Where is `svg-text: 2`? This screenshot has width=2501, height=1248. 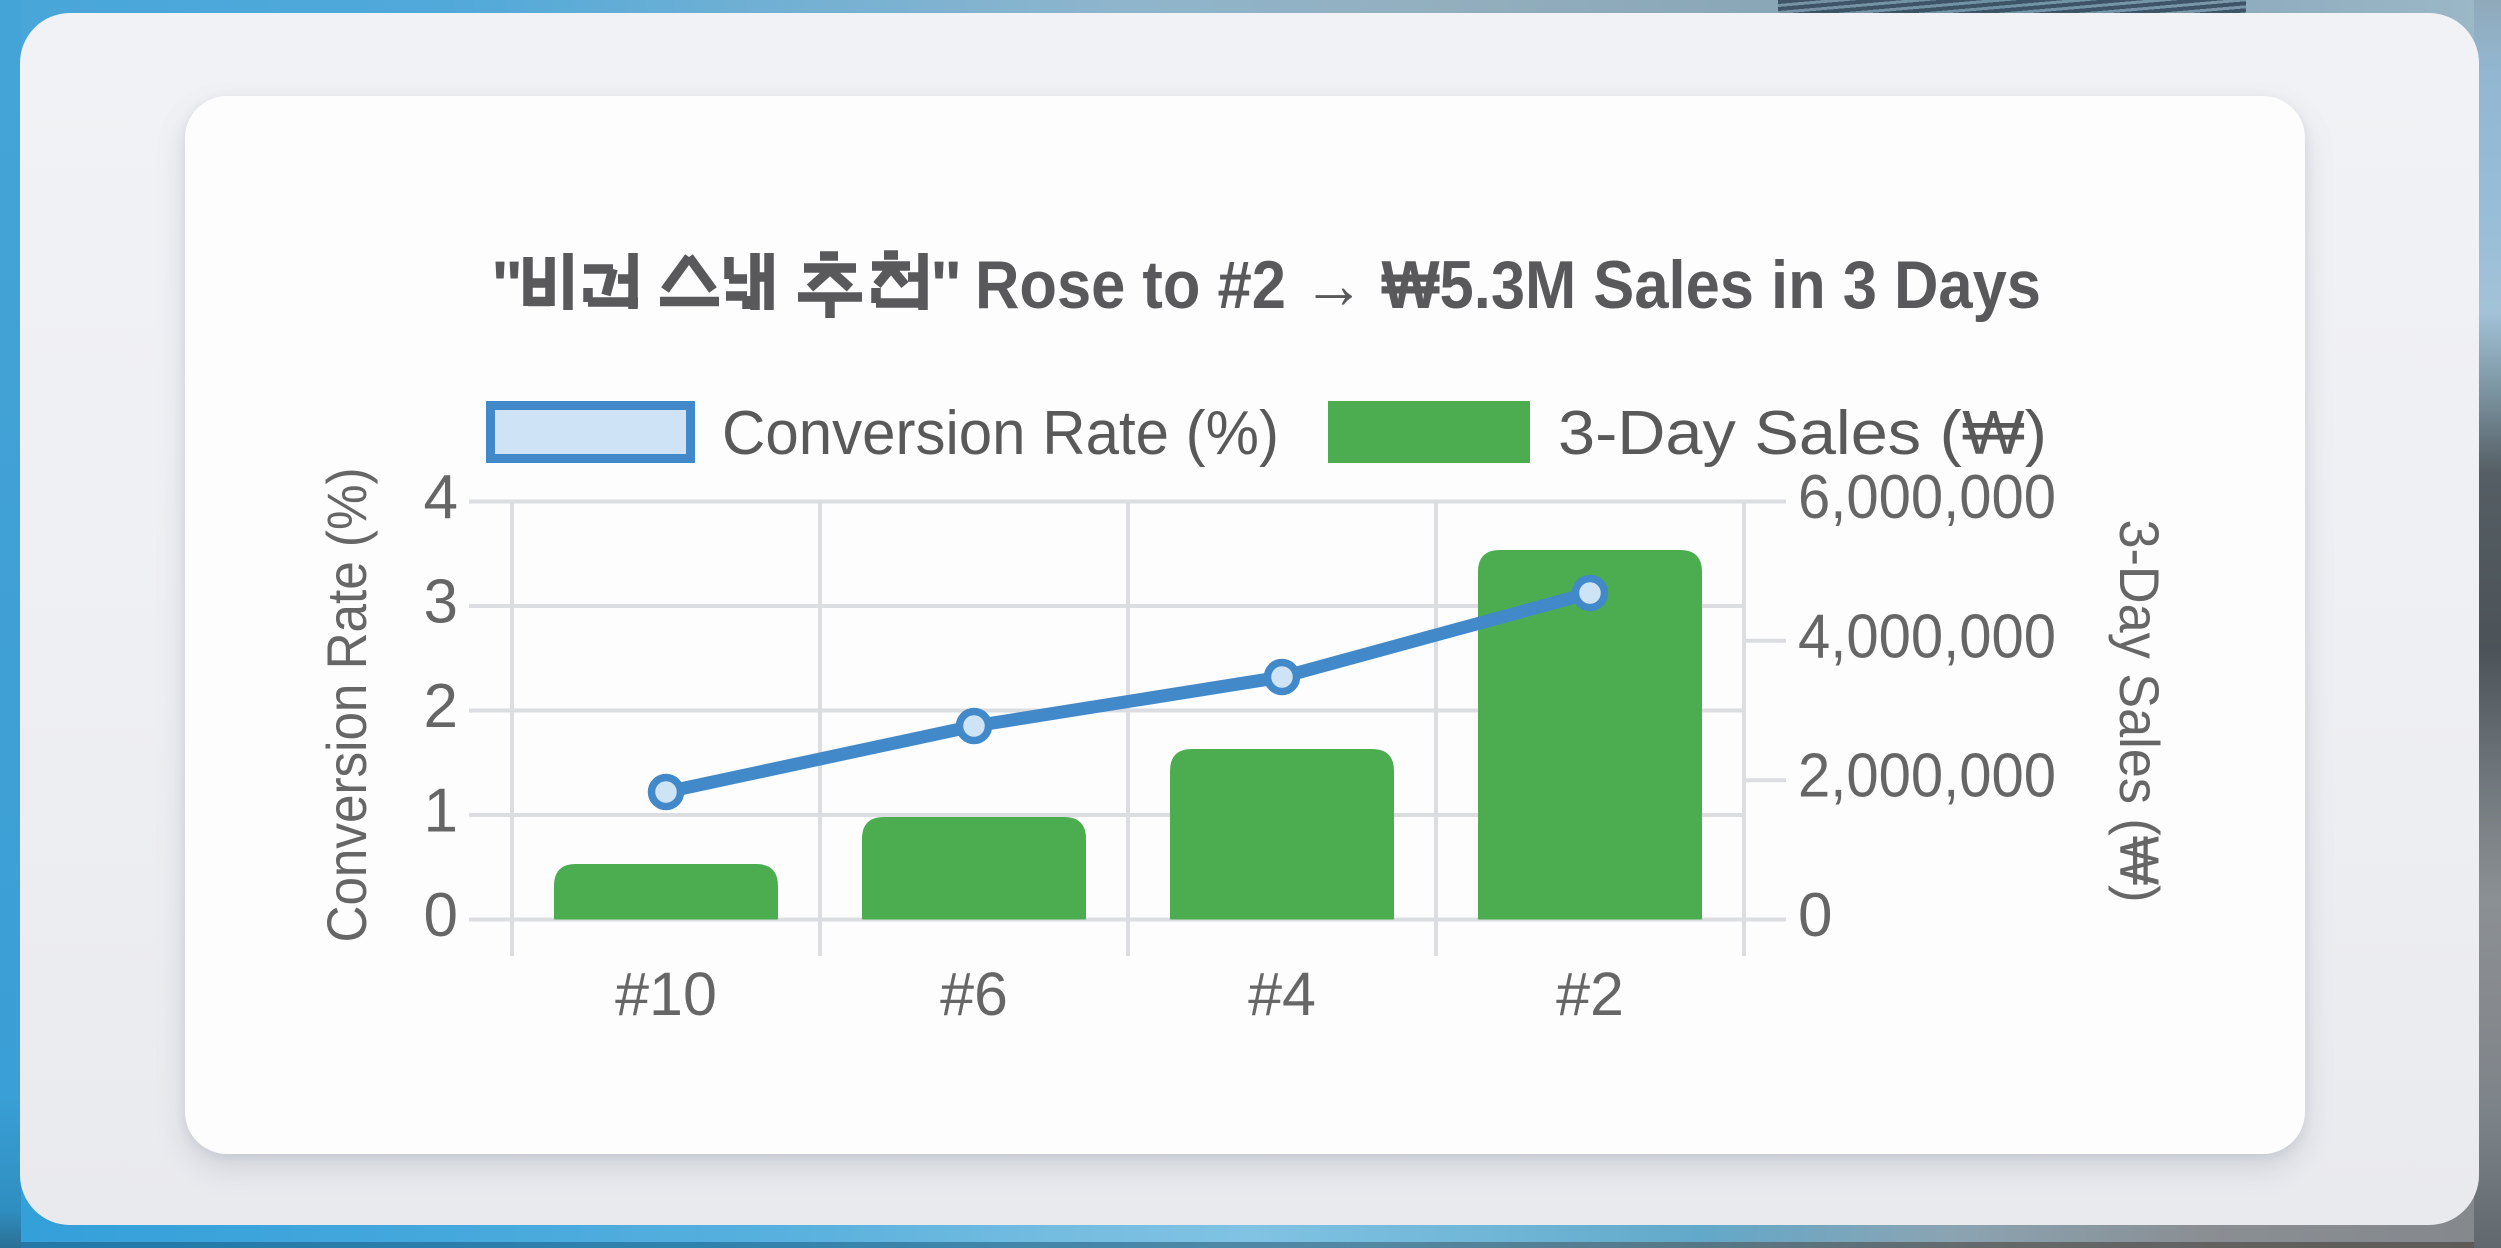 svg-text: 2 is located at coordinates (441, 706).